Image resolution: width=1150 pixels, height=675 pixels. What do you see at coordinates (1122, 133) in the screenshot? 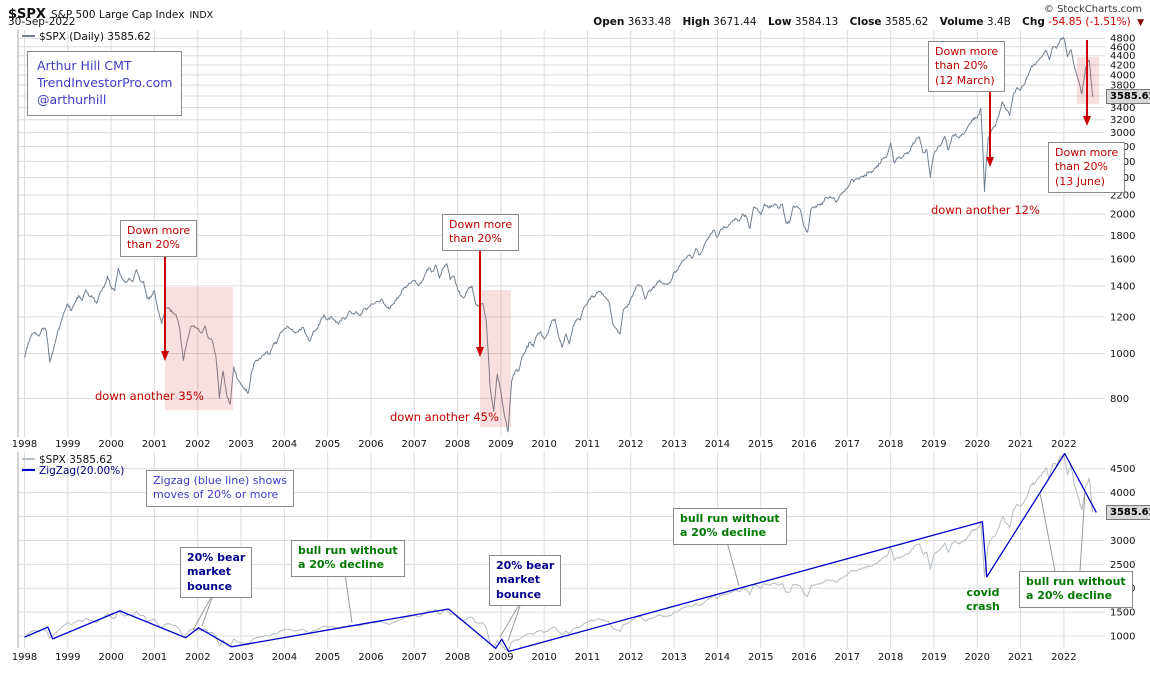
I see `svg-text: 3000` at bounding box center [1122, 133].